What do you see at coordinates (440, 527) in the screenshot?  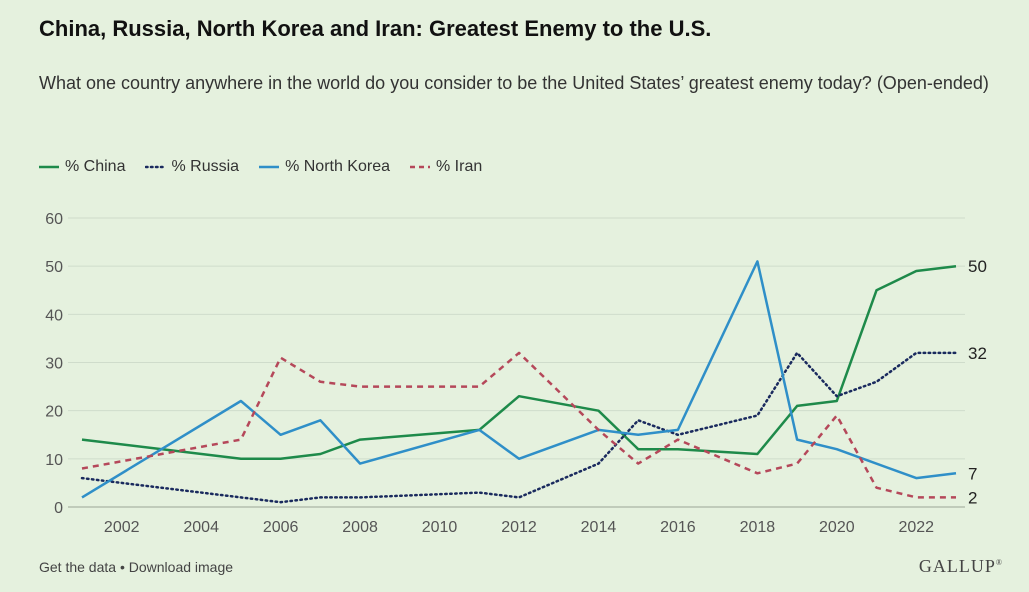 I see `x-tick-label: 2010` at bounding box center [440, 527].